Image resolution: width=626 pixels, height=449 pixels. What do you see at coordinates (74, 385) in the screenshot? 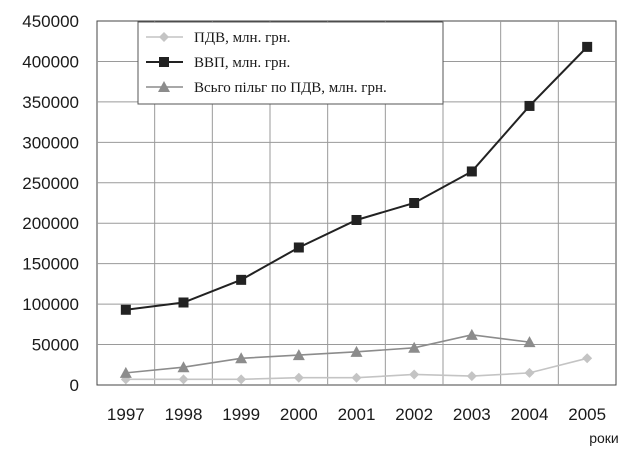
I see `y-tick-label: 0` at bounding box center [74, 385].